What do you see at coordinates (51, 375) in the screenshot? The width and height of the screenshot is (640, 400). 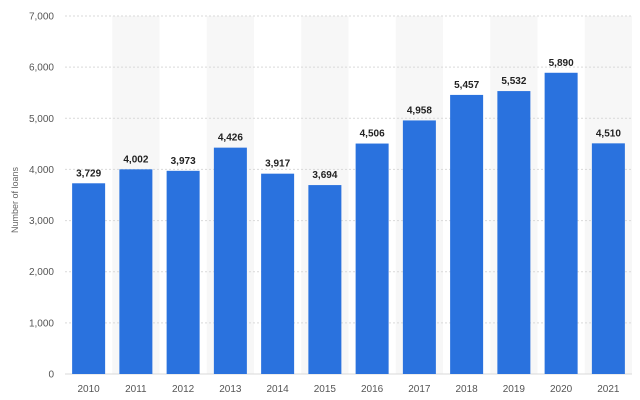 I see `y-tick-label: 0` at bounding box center [51, 375].